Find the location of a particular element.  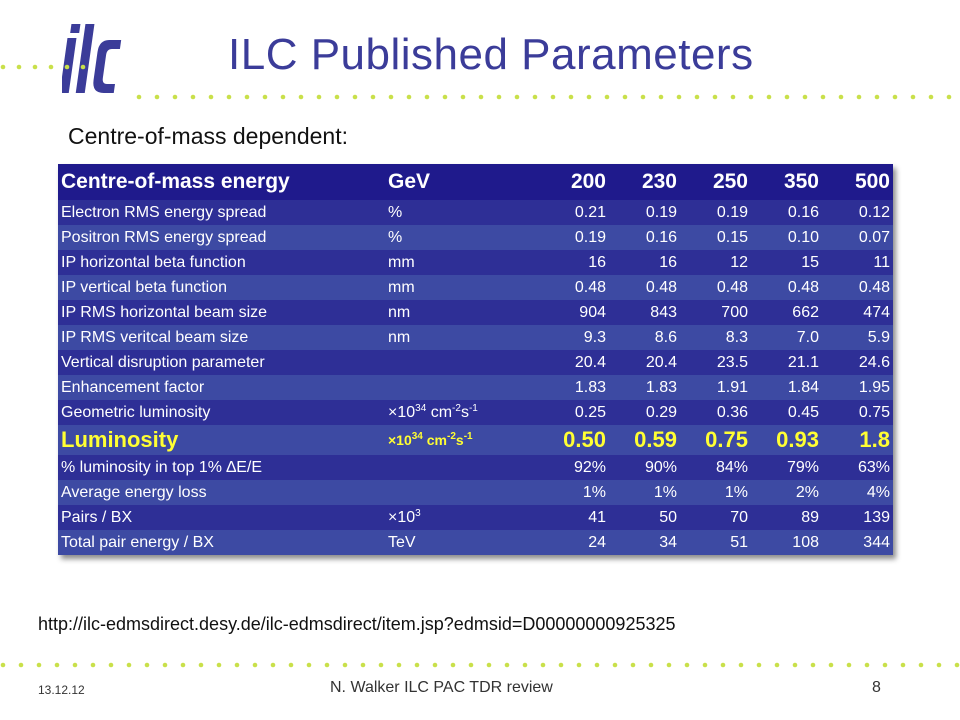

row-unit: nm is located at coordinates (461, 337).